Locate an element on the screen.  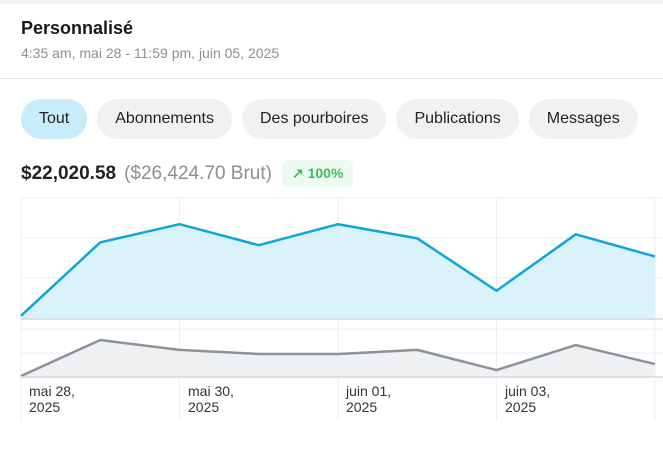
count-line is located at coordinates (338, 358).